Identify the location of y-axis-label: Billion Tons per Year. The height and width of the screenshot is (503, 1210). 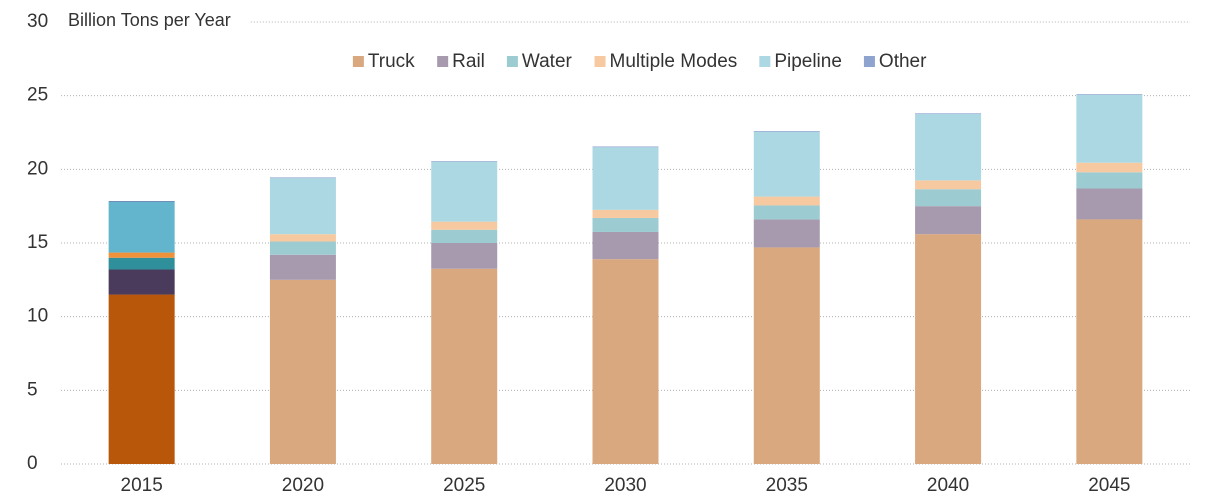
(149, 20).